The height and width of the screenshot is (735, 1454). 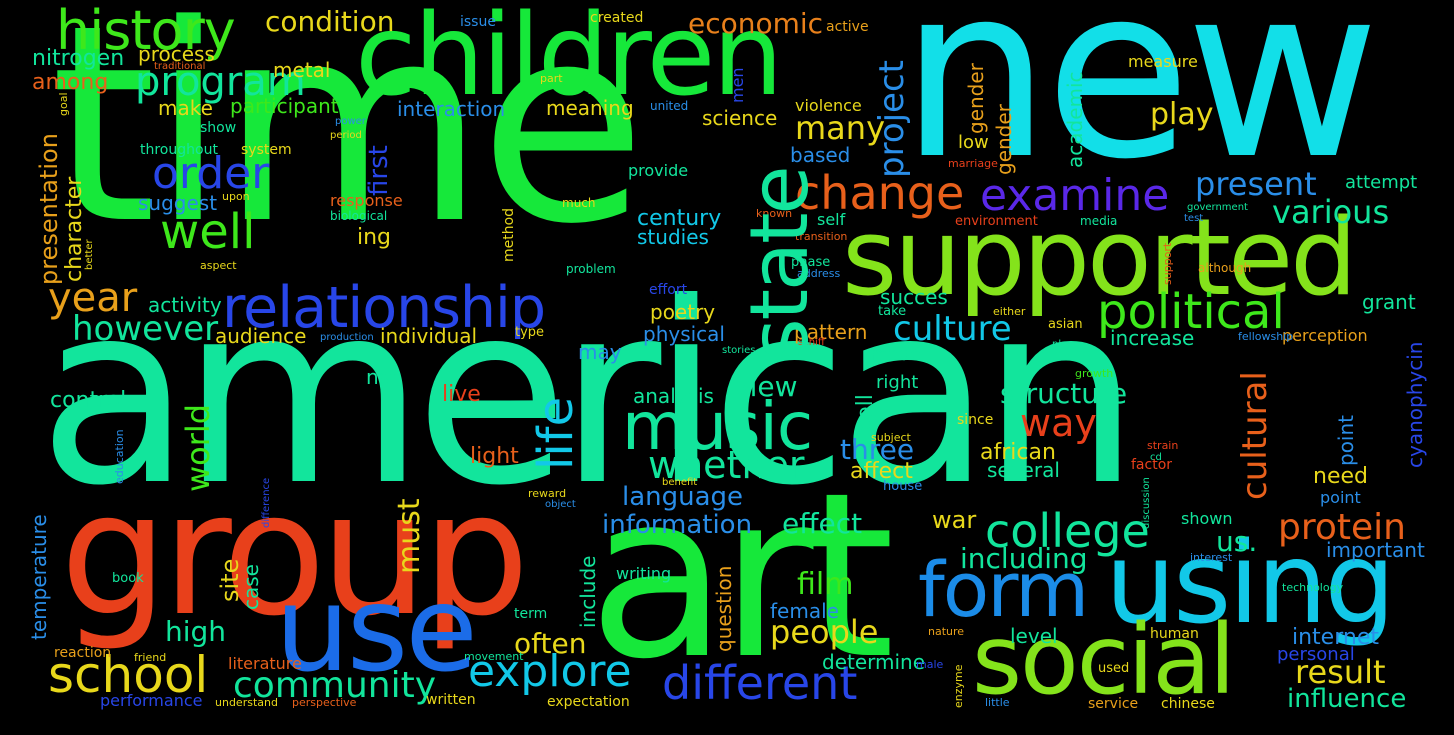 What do you see at coordinates (1099, 221) in the screenshot?
I see `word-environment: media` at bounding box center [1099, 221].